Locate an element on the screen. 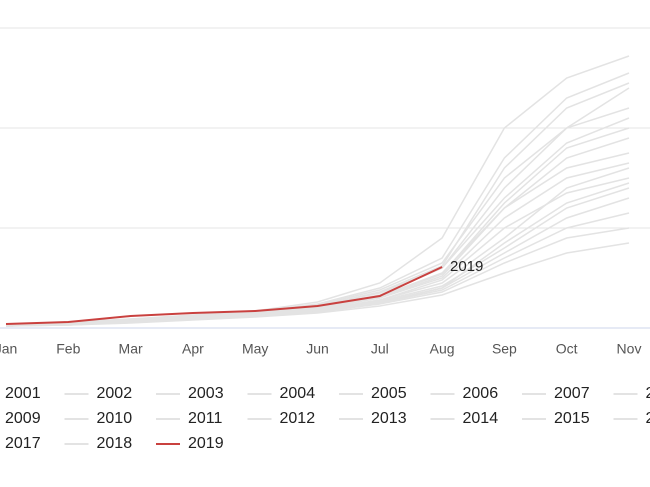 The width and height of the screenshot is (650, 487). legend-label: 2007 is located at coordinates (572, 393).